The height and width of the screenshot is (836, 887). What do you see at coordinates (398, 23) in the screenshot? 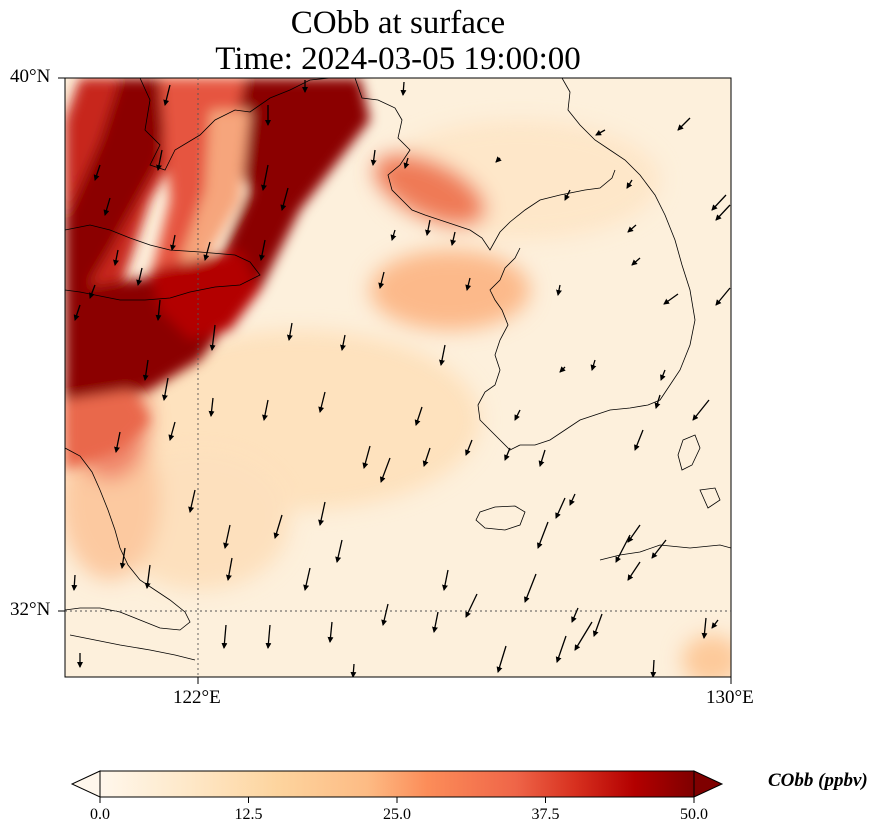
I see `map-title: CObb at surface` at bounding box center [398, 23].